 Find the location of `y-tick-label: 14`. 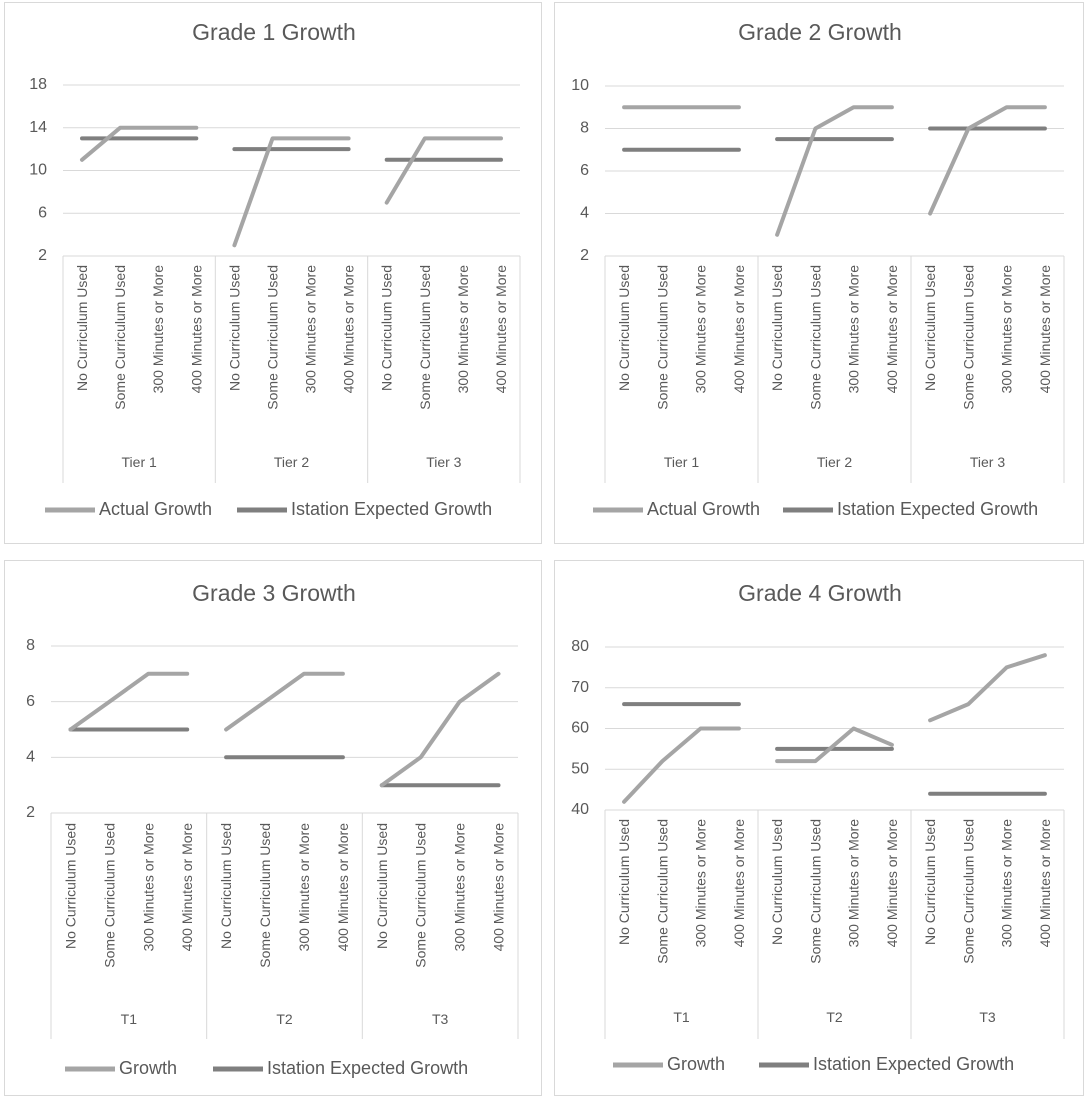

y-tick-label: 14 is located at coordinates (38, 127).